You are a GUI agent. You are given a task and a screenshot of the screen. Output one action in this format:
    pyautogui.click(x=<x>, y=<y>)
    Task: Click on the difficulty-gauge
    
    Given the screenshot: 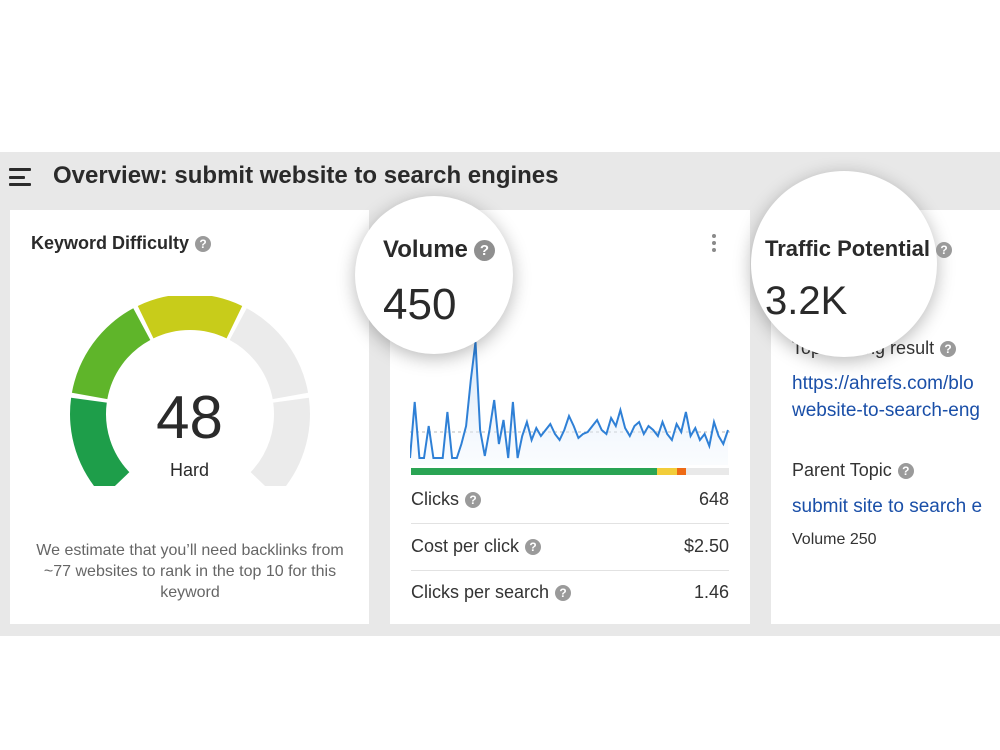 What is the action you would take?
    pyautogui.click(x=190, y=391)
    